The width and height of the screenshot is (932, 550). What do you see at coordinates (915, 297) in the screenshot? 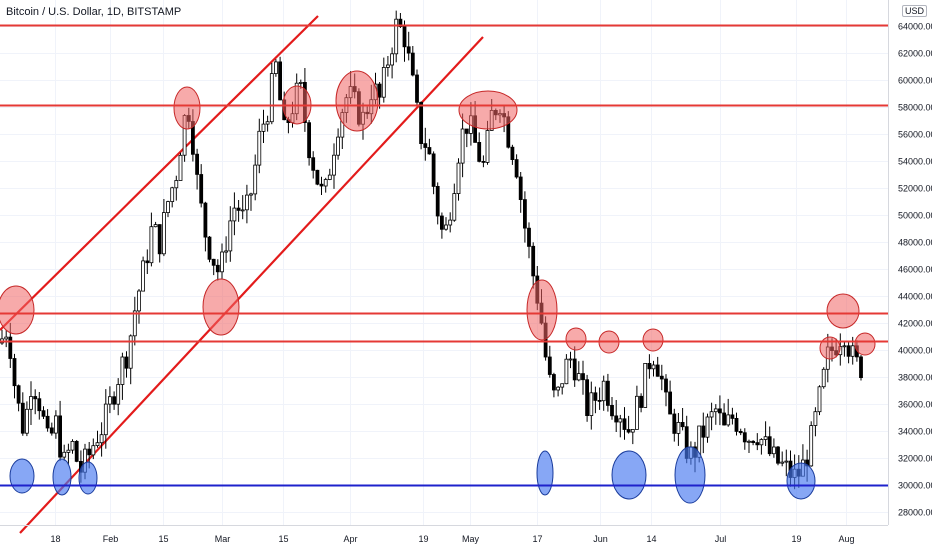
I see `y-tick-label: 44000.00` at bounding box center [915, 297].